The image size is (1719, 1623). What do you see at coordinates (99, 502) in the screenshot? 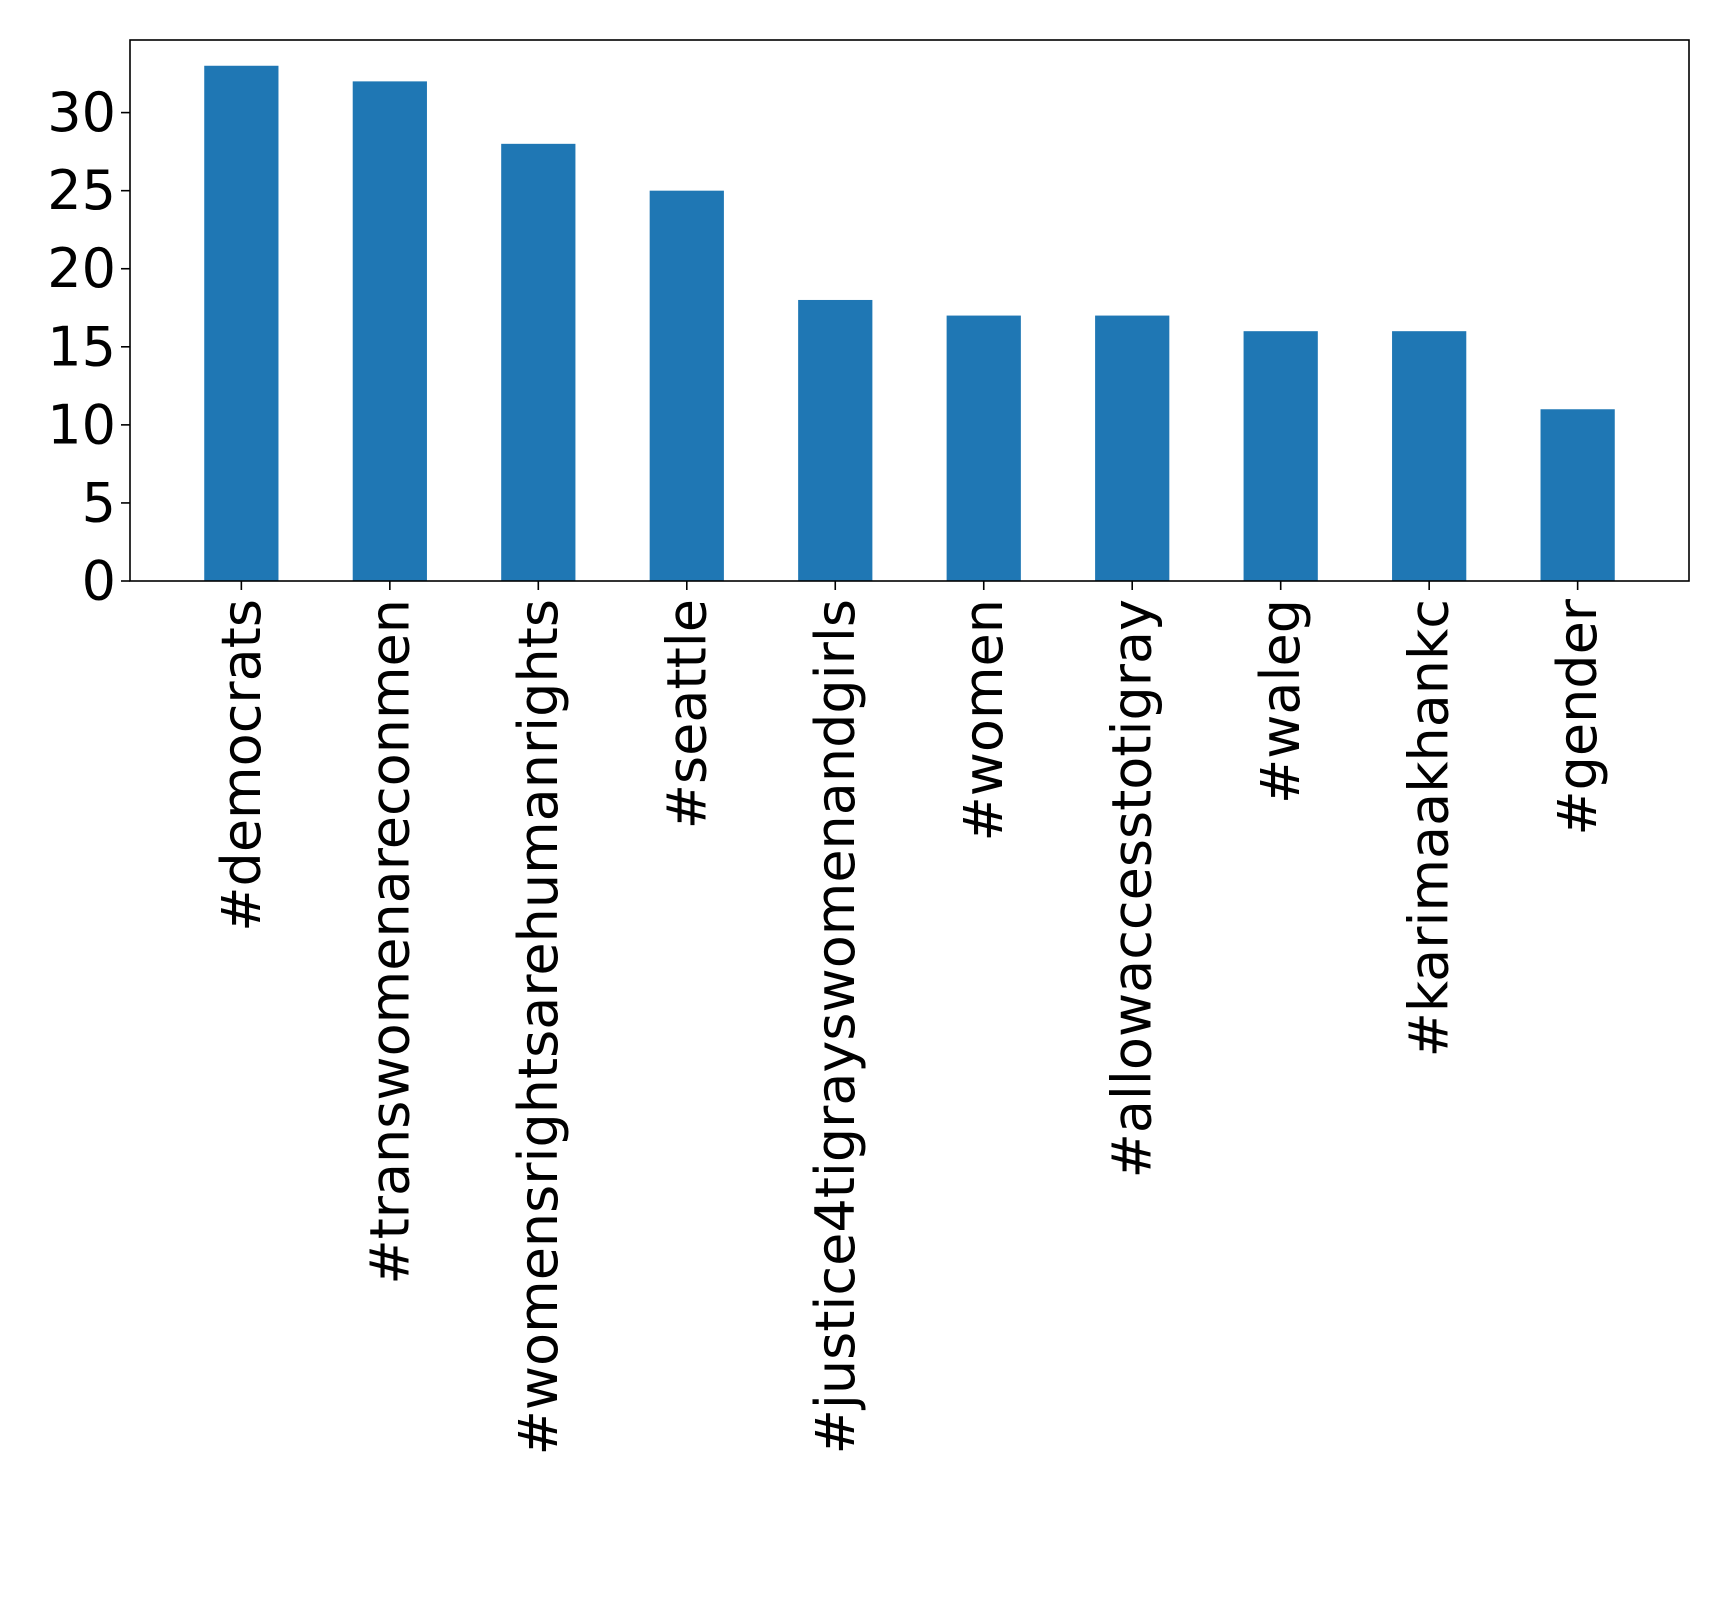
I see `y-tick-label: 5` at bounding box center [99, 502].